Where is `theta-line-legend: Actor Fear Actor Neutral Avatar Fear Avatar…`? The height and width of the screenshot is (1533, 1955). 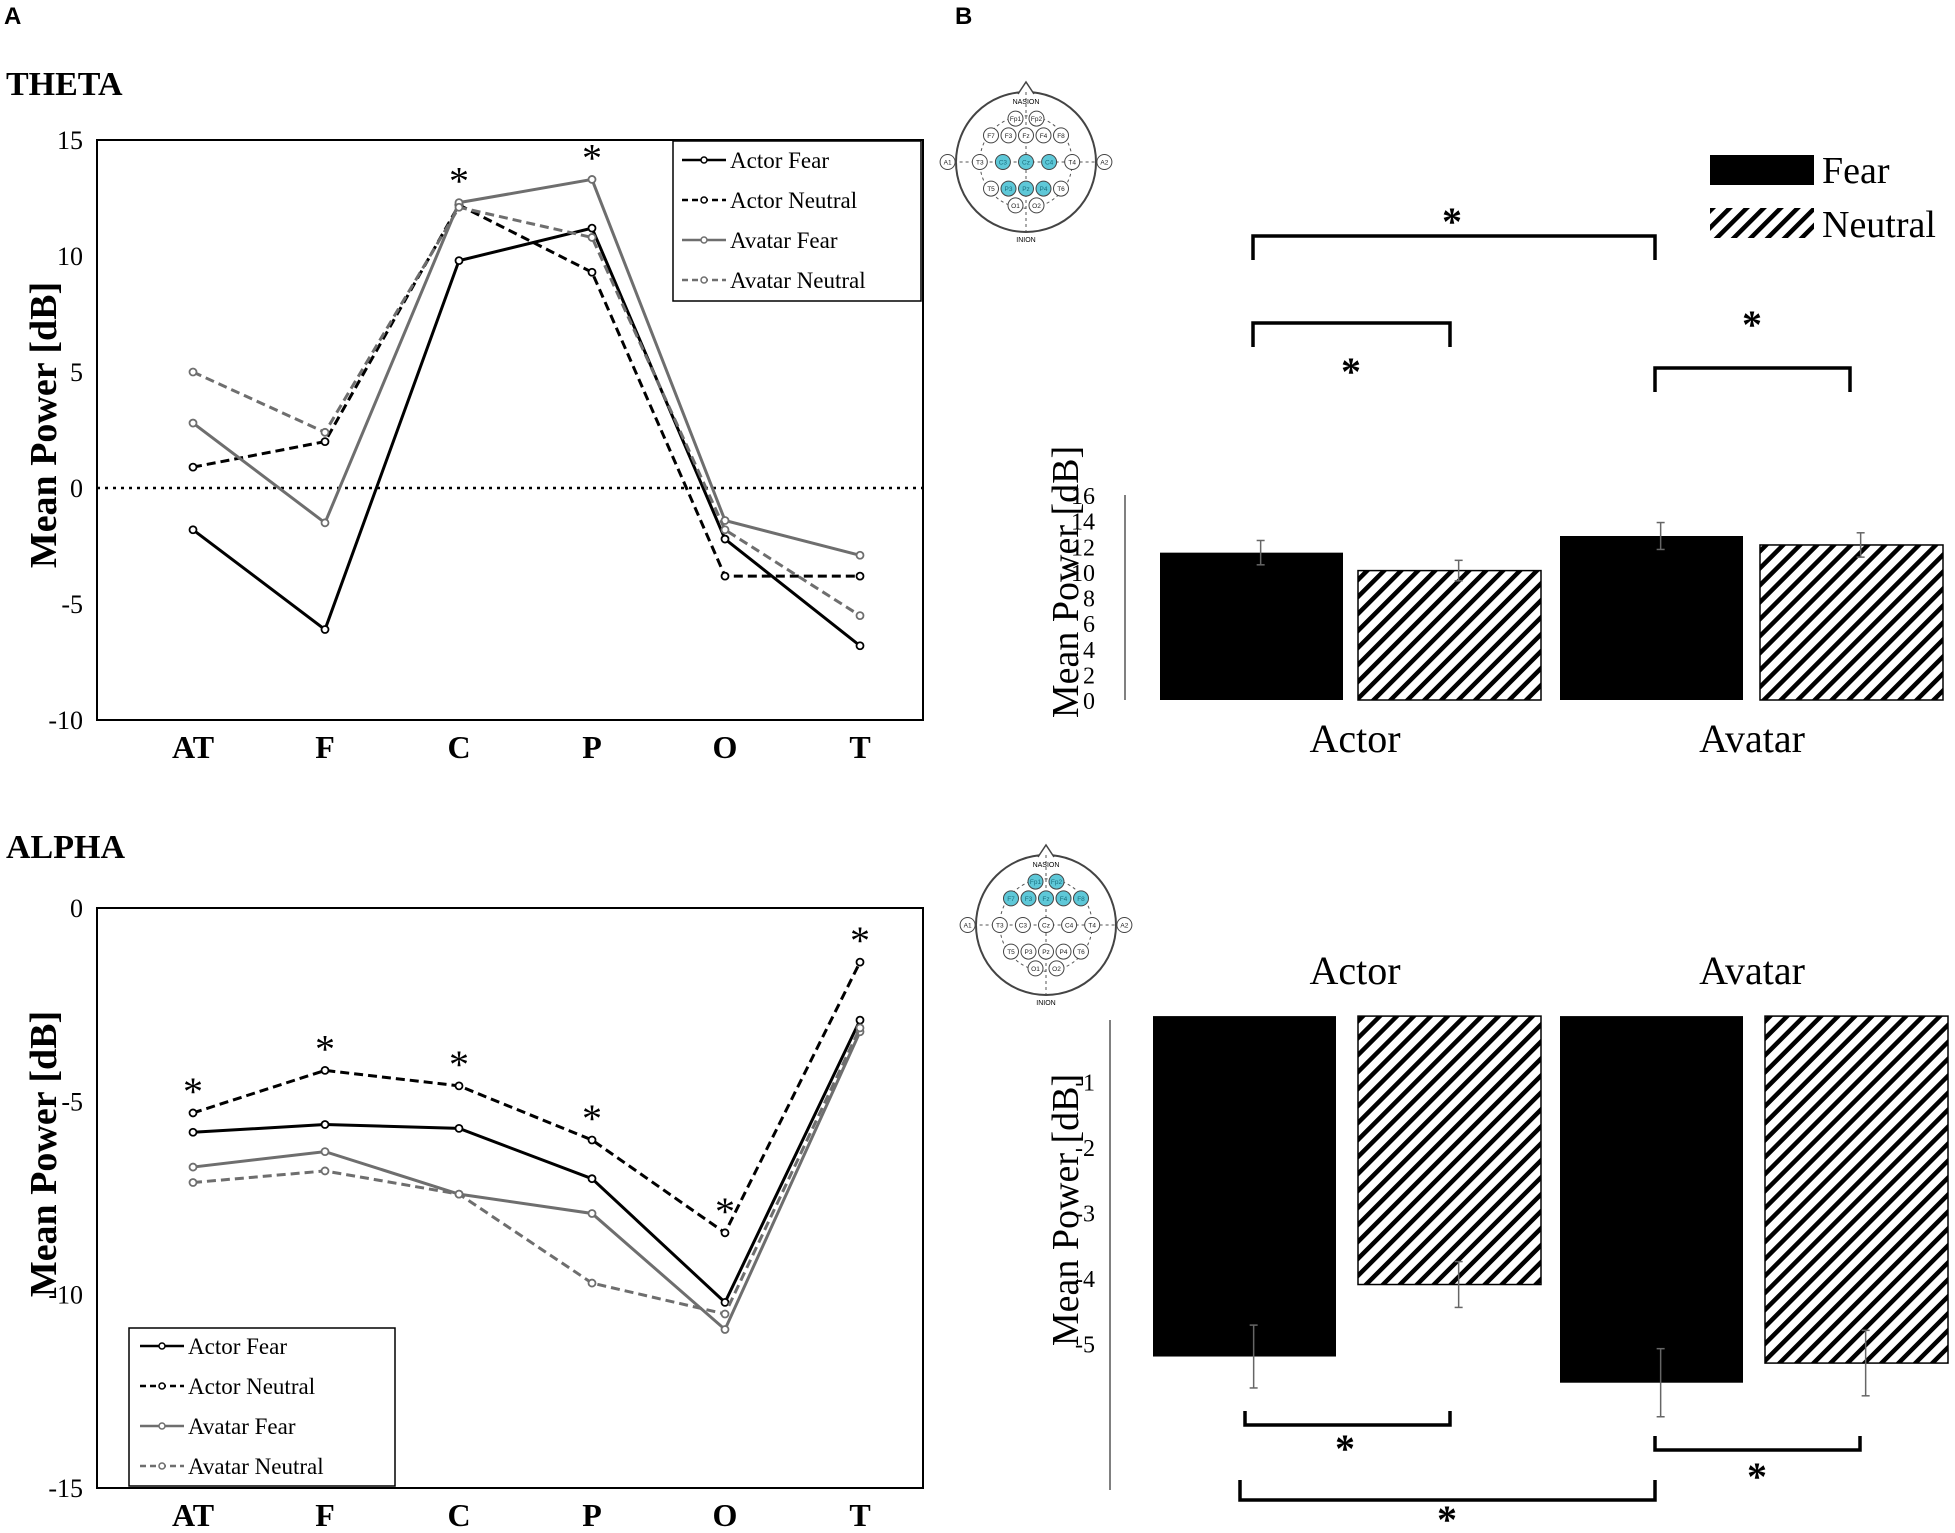
theta-line-legend: Actor Fear Actor Neutral Avatar Fear Avatar… is located at coordinates (797, 221).